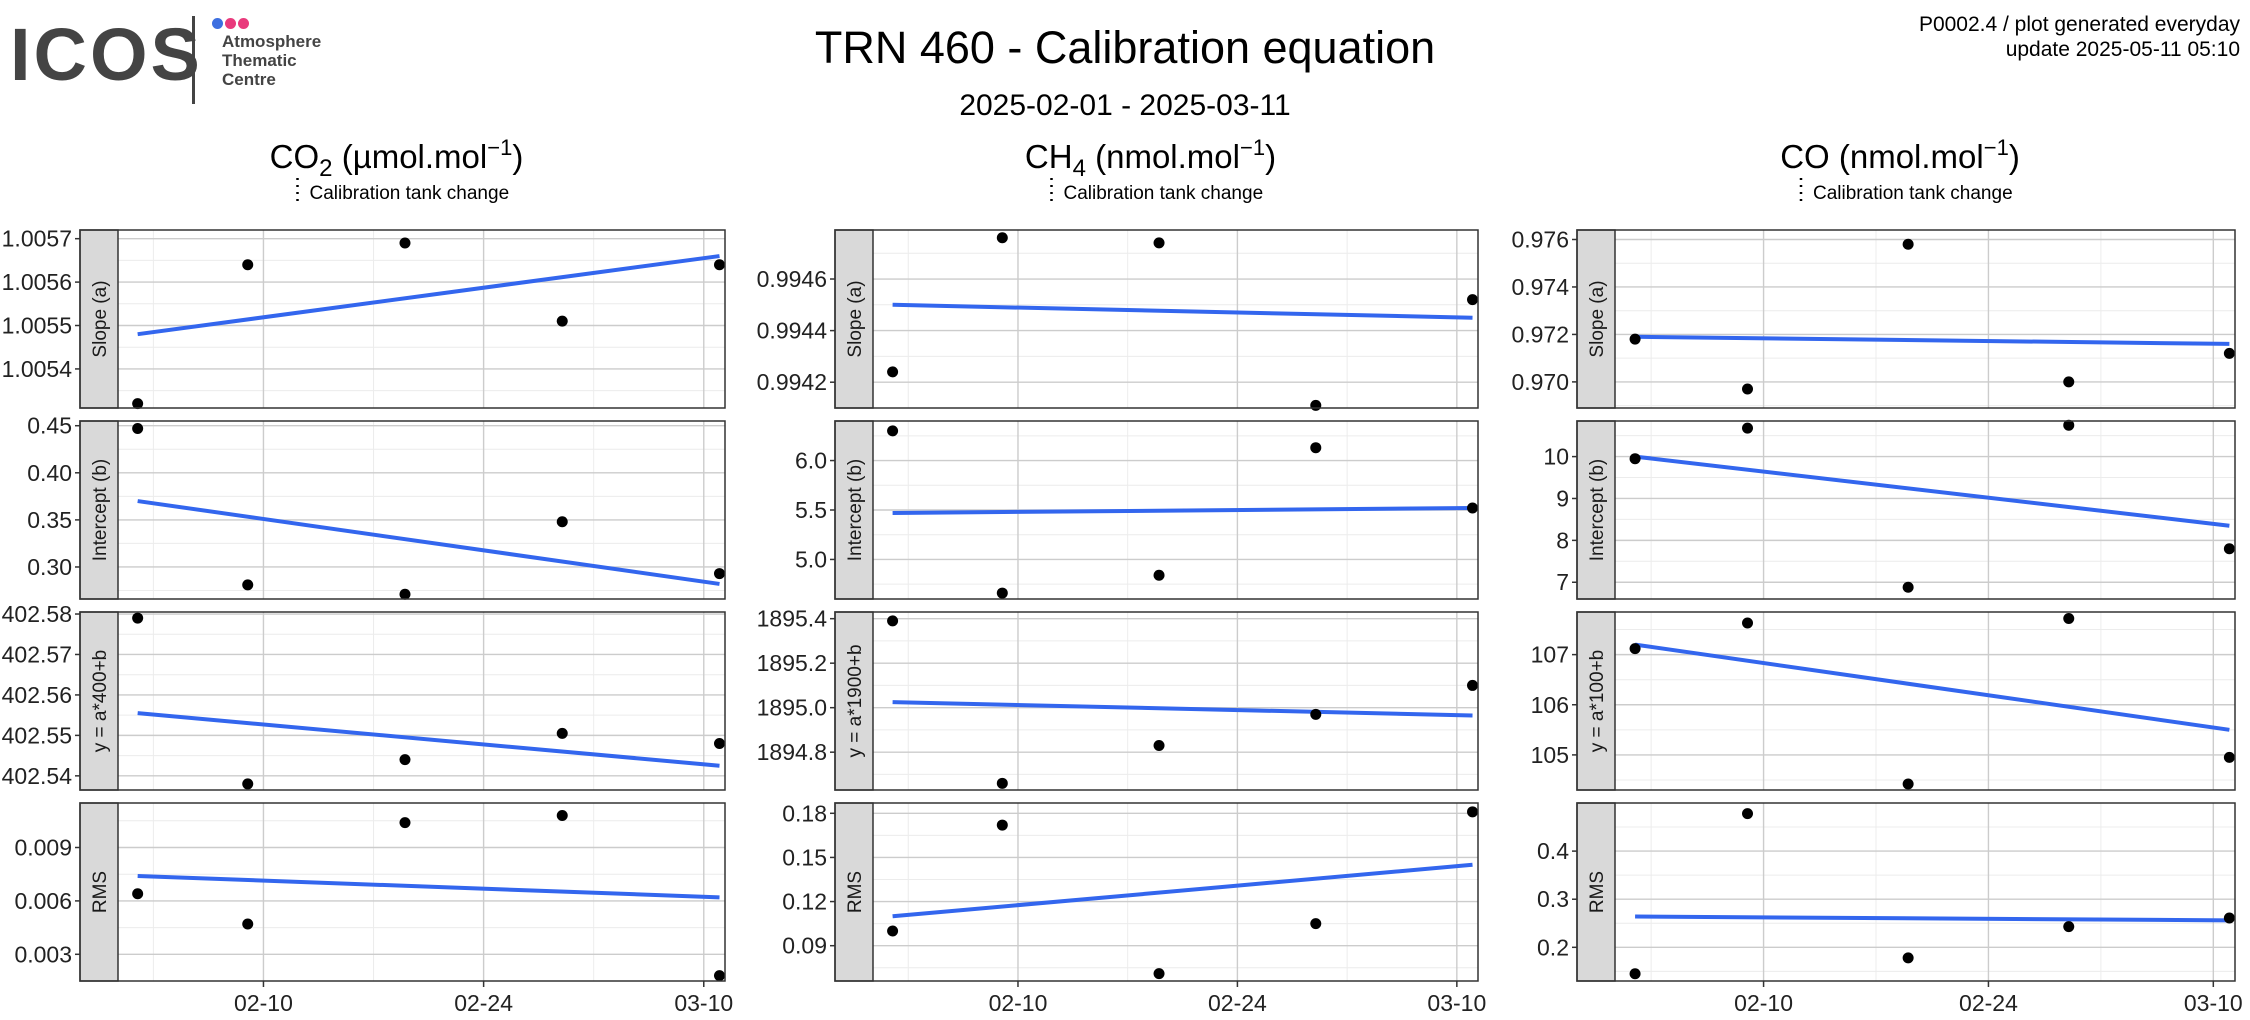 The height and width of the screenshot is (1020, 2250). Describe the element at coordinates (1562, 498) in the screenshot. I see `y-tick-label: 9` at that location.